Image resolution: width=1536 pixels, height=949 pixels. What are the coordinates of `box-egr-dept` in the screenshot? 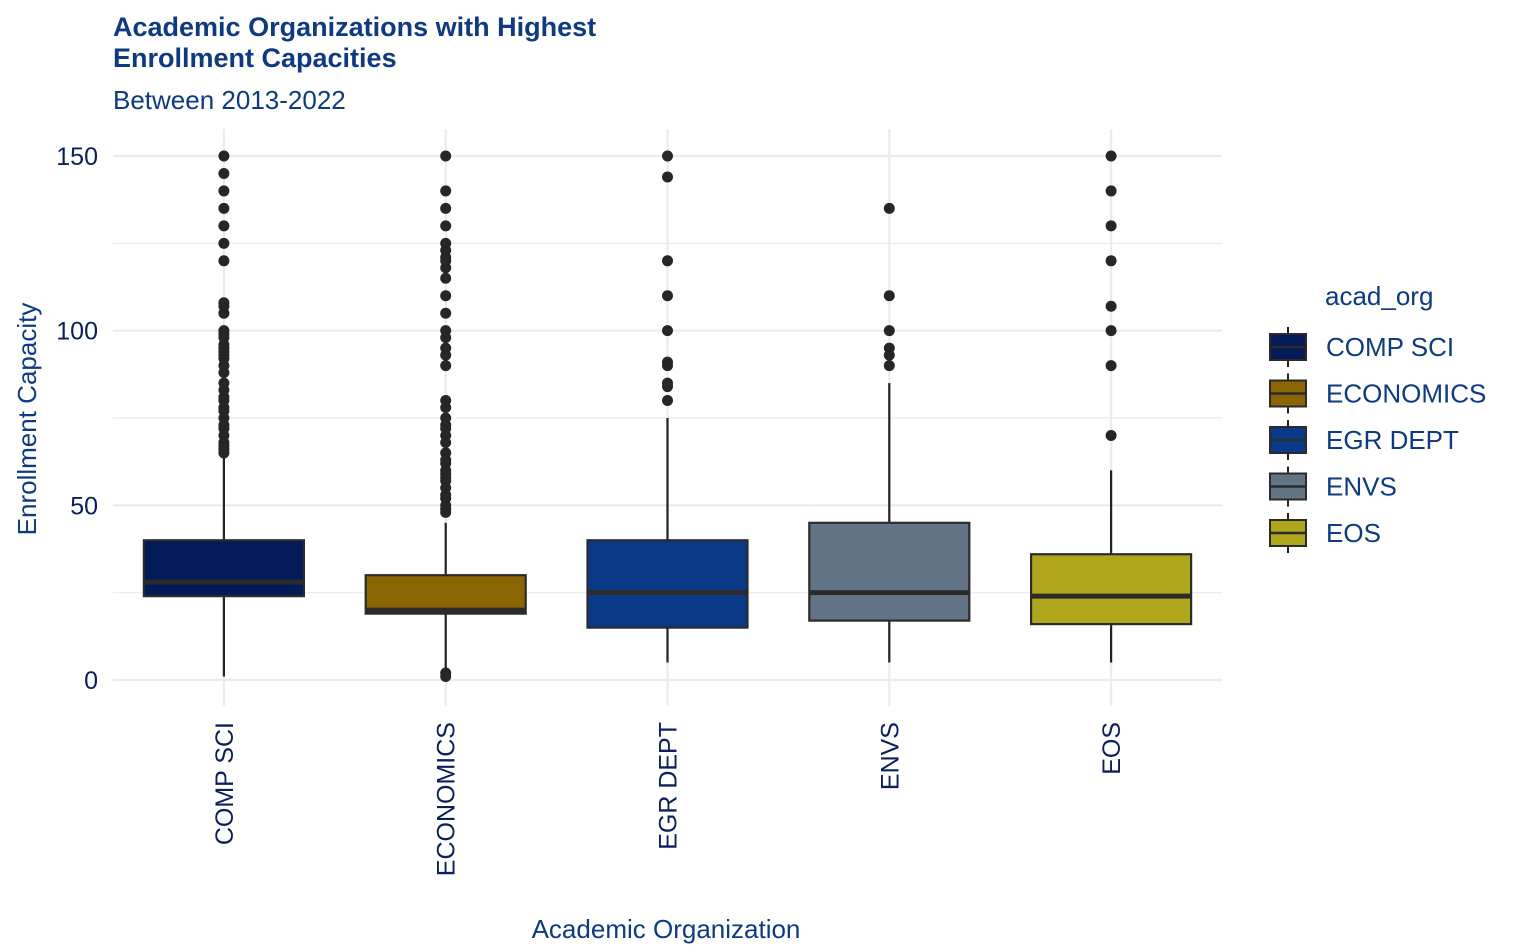 It's located at (667, 406).